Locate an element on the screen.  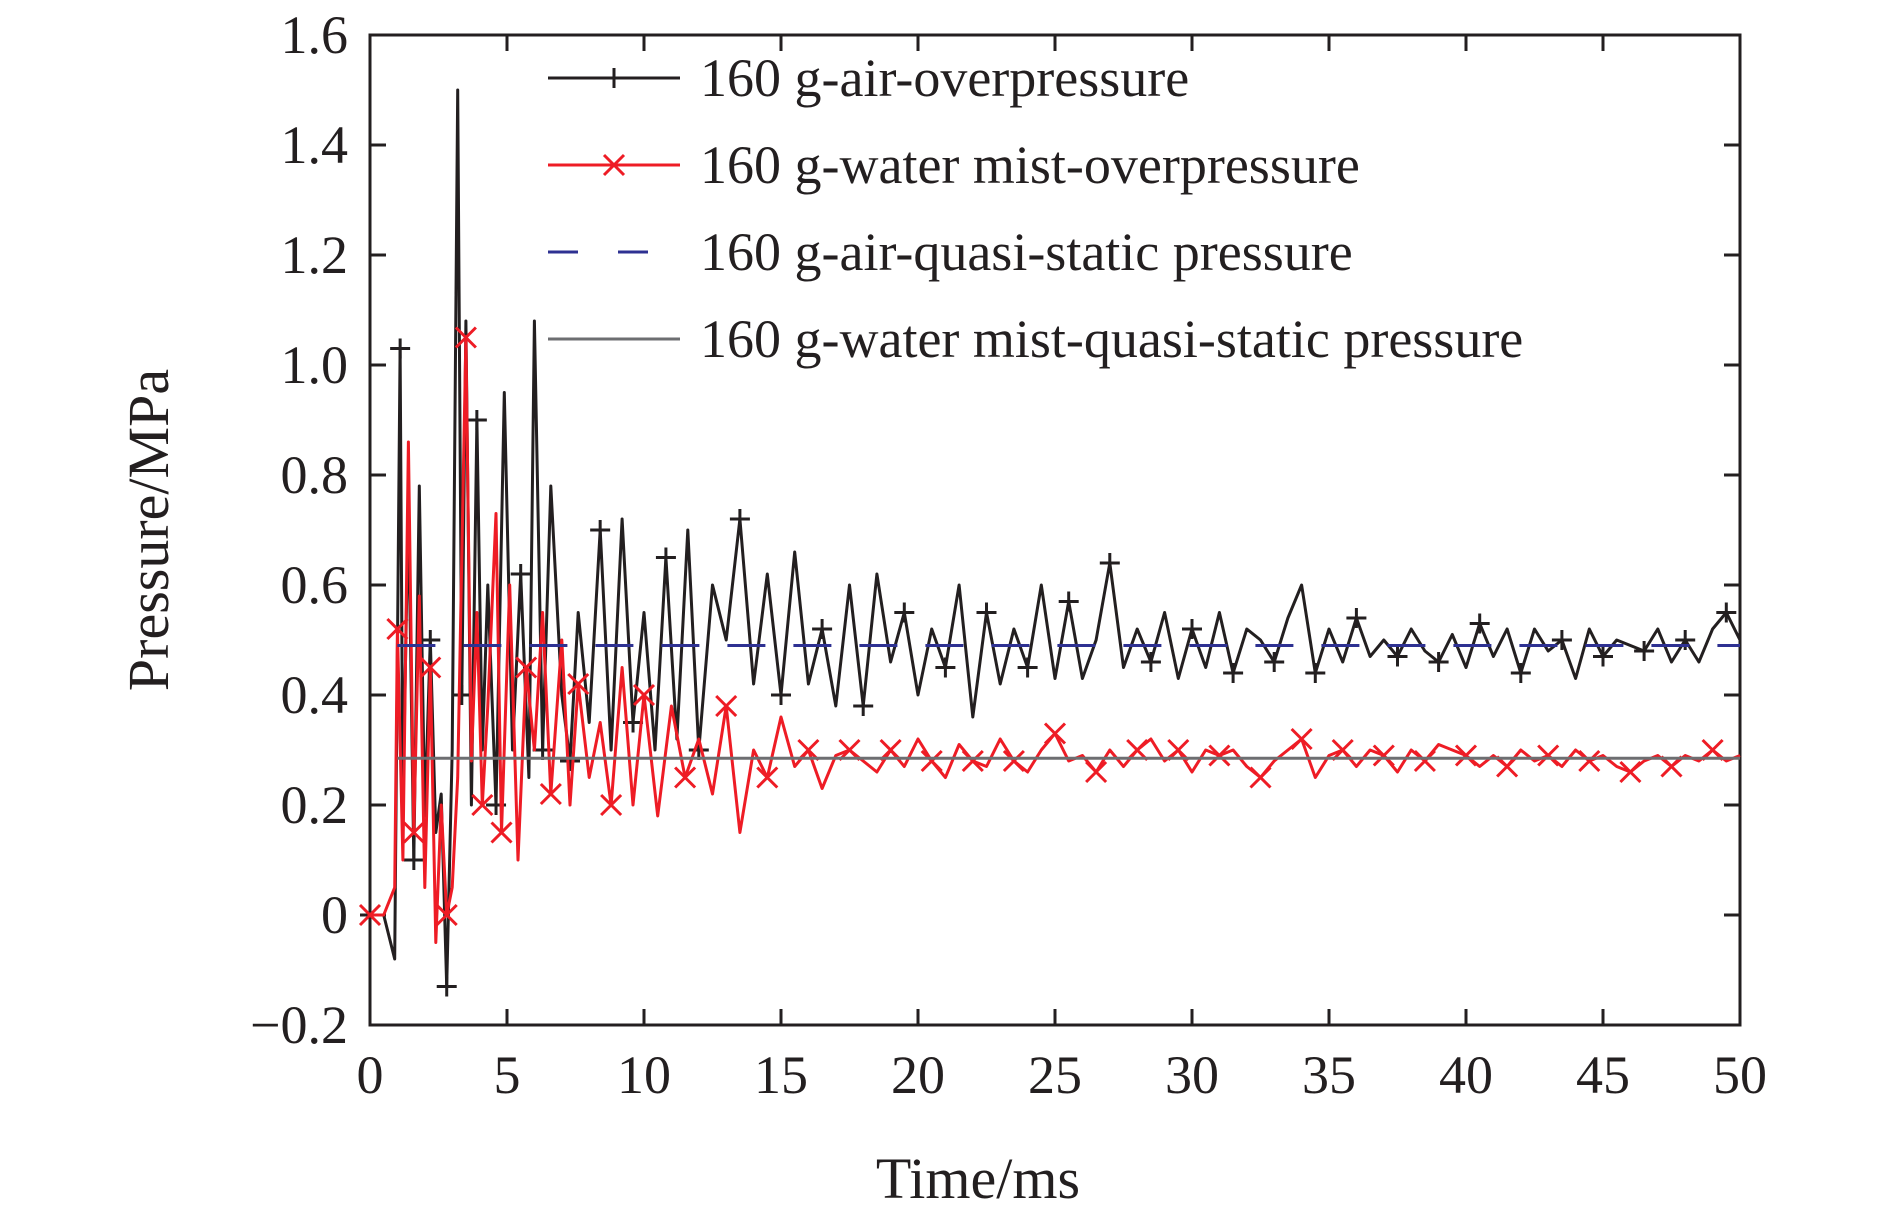
legend-item-3: 160 g-water mist-quasi-static pressure is located at coordinates (1035, 339).